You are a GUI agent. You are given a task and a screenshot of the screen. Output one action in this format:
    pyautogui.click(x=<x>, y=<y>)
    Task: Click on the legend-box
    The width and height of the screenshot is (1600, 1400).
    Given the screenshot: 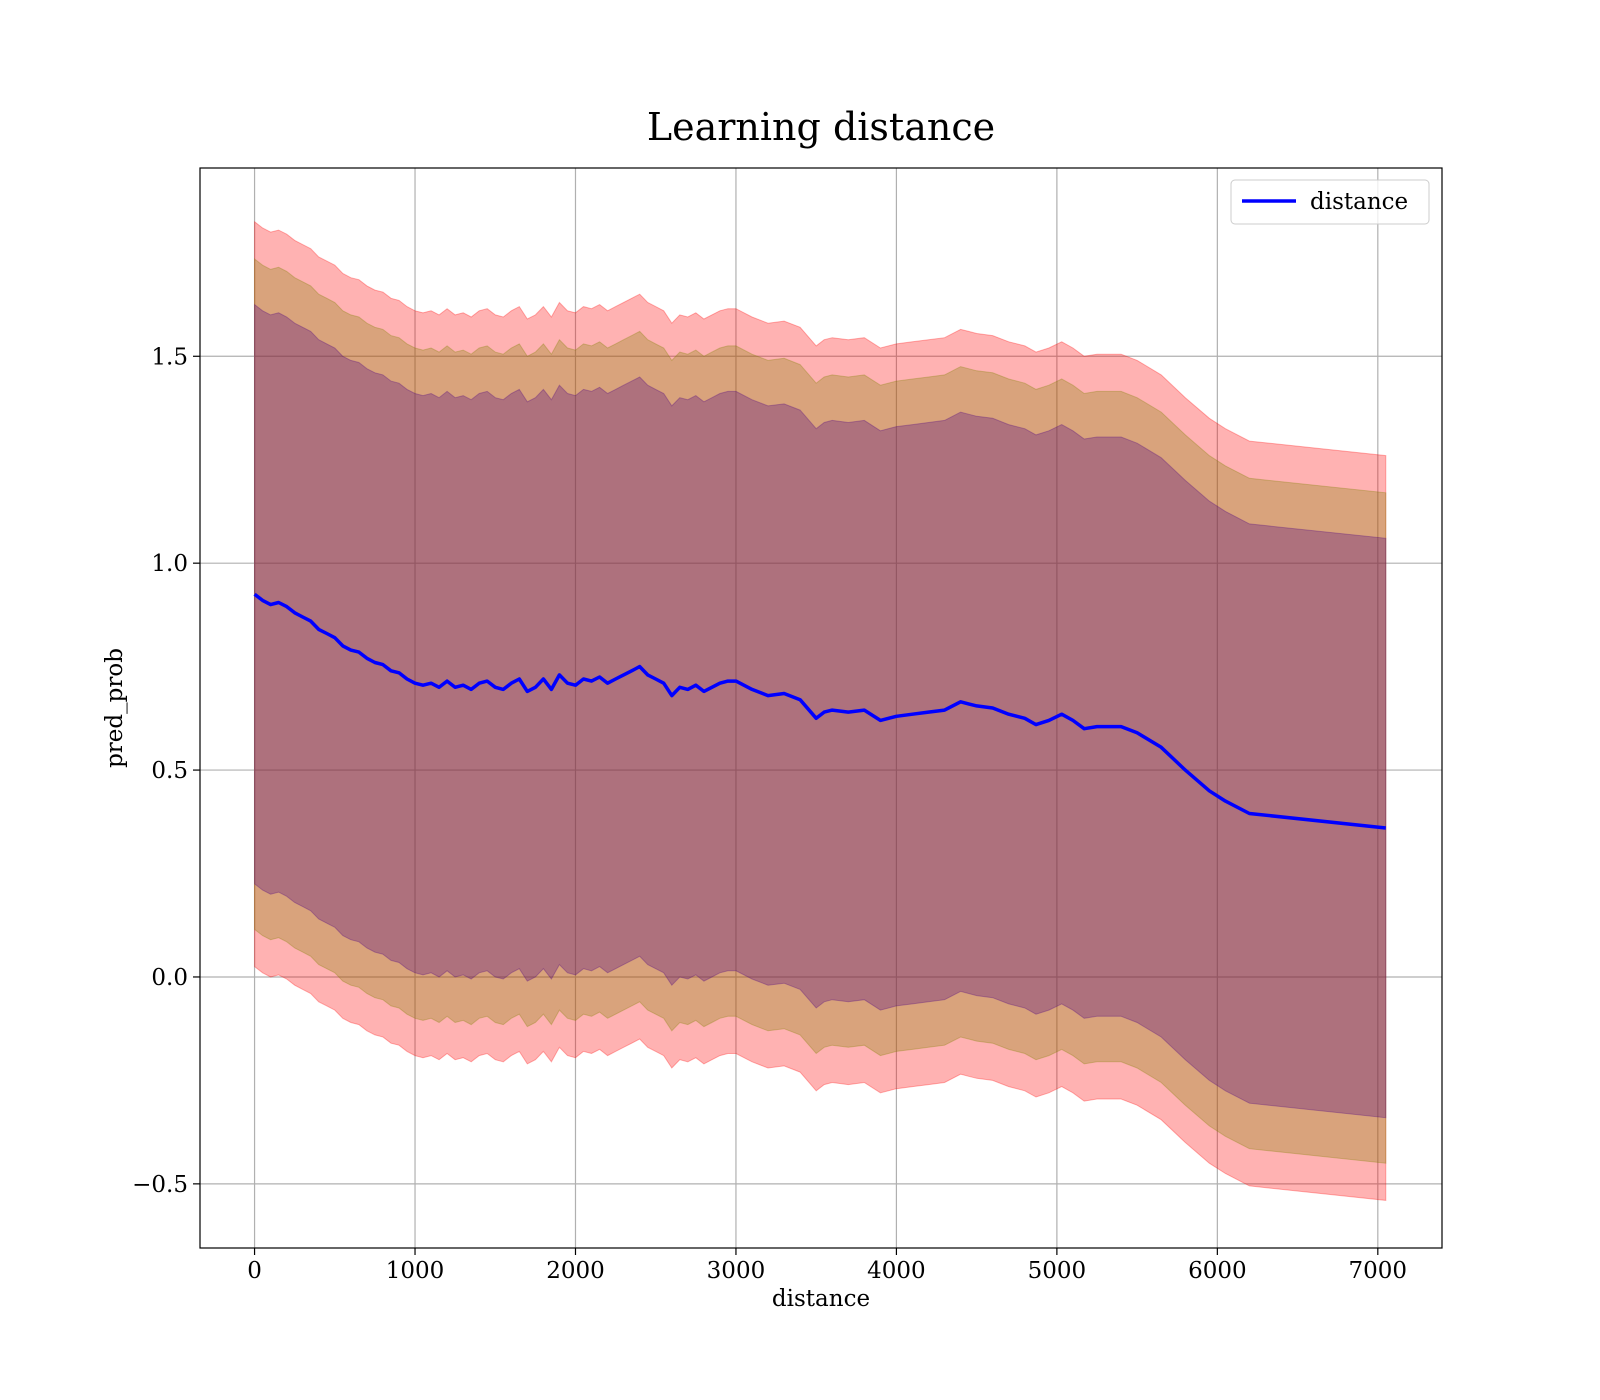 What is the action you would take?
    pyautogui.click(x=1330, y=202)
    